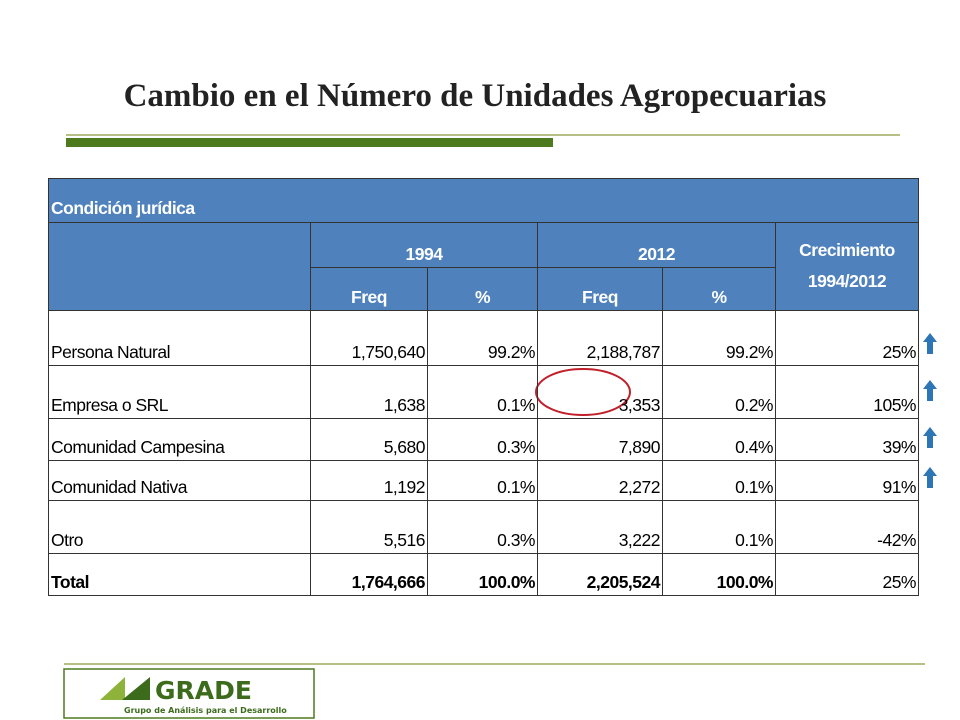 This screenshot has height=720, width=960. I want to click on logo-frame, so click(189, 693).